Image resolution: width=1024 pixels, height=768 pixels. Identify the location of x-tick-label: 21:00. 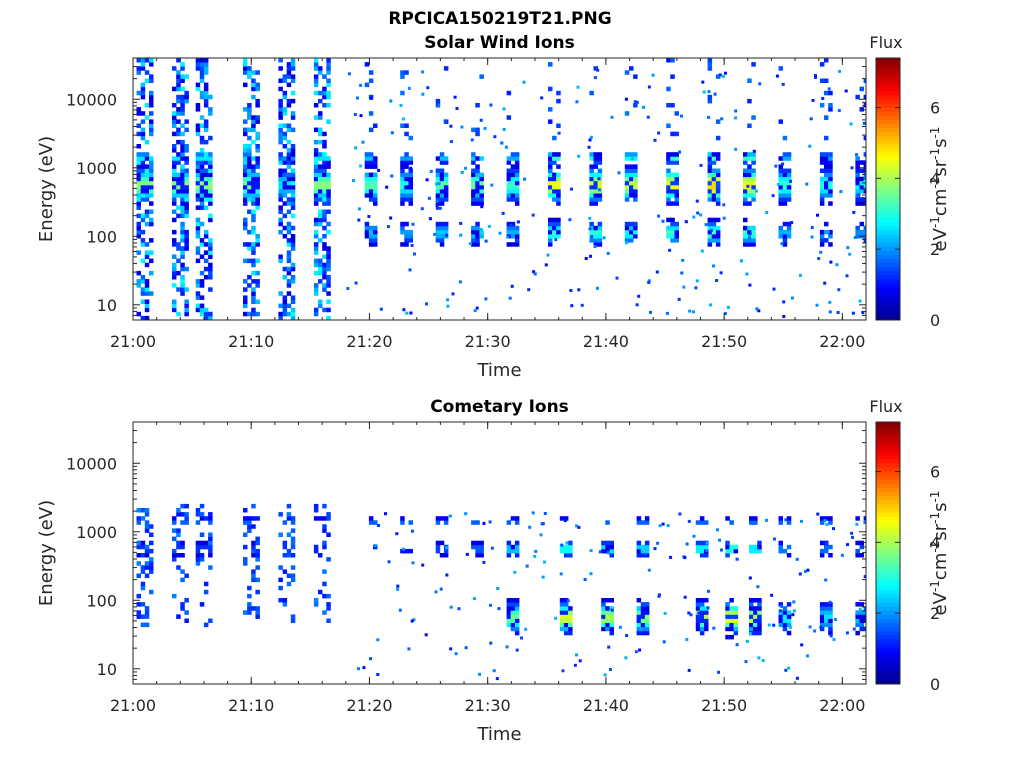
(133, 341).